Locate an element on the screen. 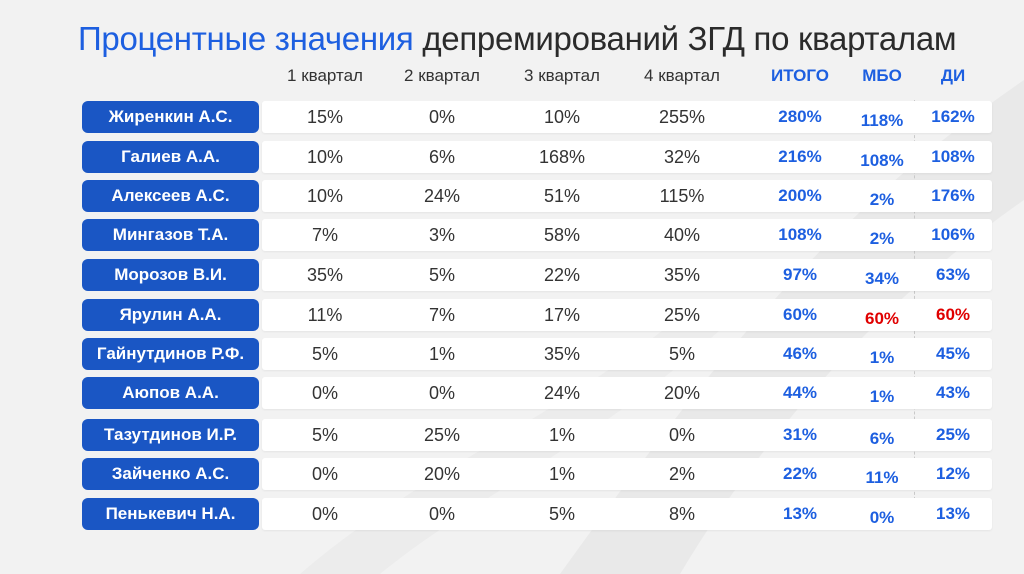 The image size is (1024, 574). column-header-mbo: МБО is located at coordinates (882, 75).